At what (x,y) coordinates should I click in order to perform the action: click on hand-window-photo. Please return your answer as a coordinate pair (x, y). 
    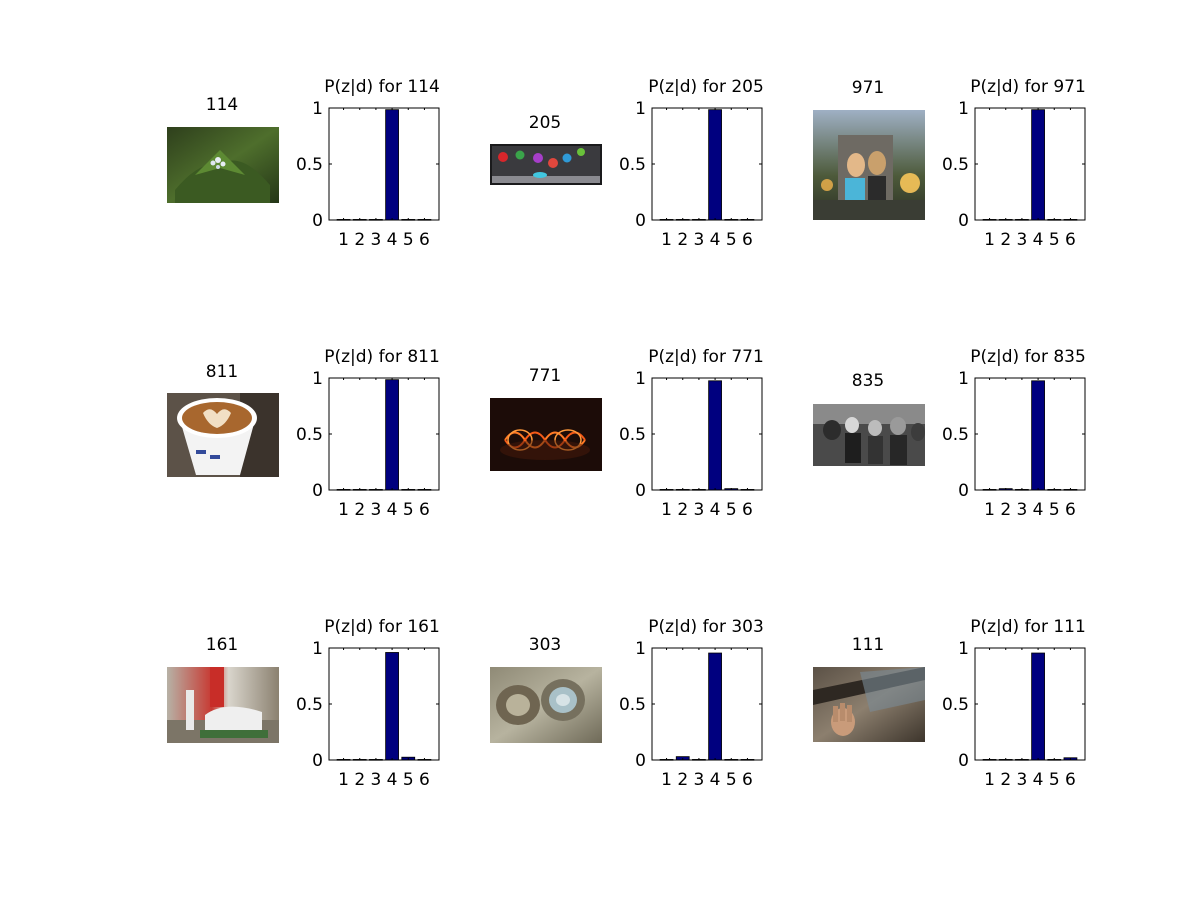
    Looking at the image, I should click on (869, 704).